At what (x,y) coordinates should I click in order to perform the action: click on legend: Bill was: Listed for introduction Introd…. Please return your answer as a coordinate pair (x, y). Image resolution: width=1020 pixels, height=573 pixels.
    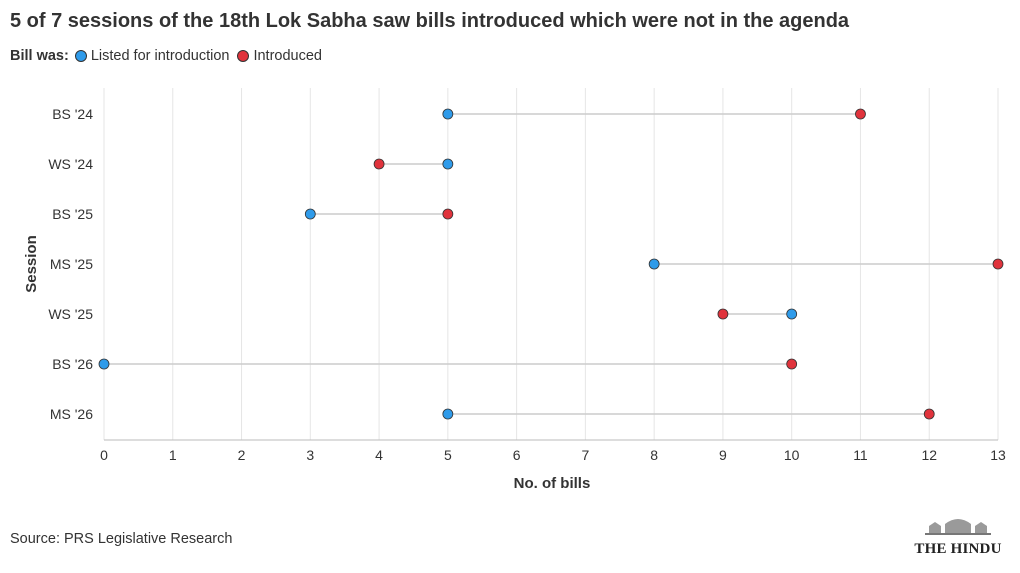
    Looking at the image, I should click on (170, 56).